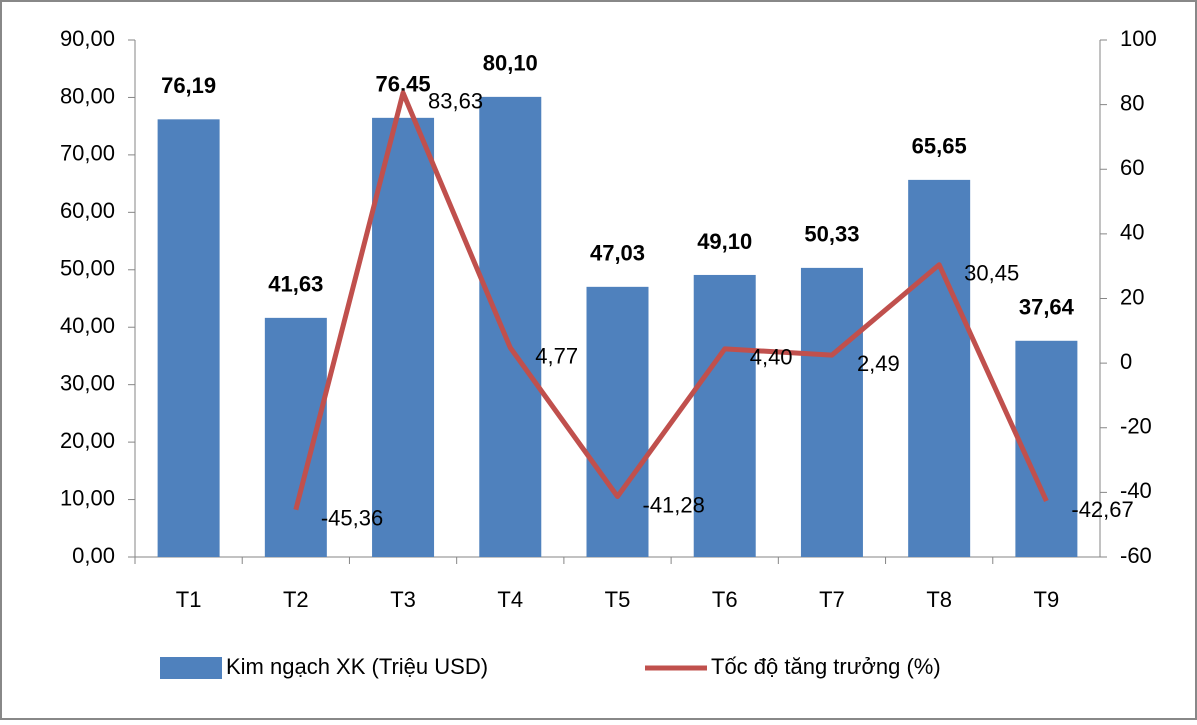 The image size is (1197, 725). Describe the element at coordinates (87, 268) in the screenshot. I see `y-tick-label: 50,00` at that location.